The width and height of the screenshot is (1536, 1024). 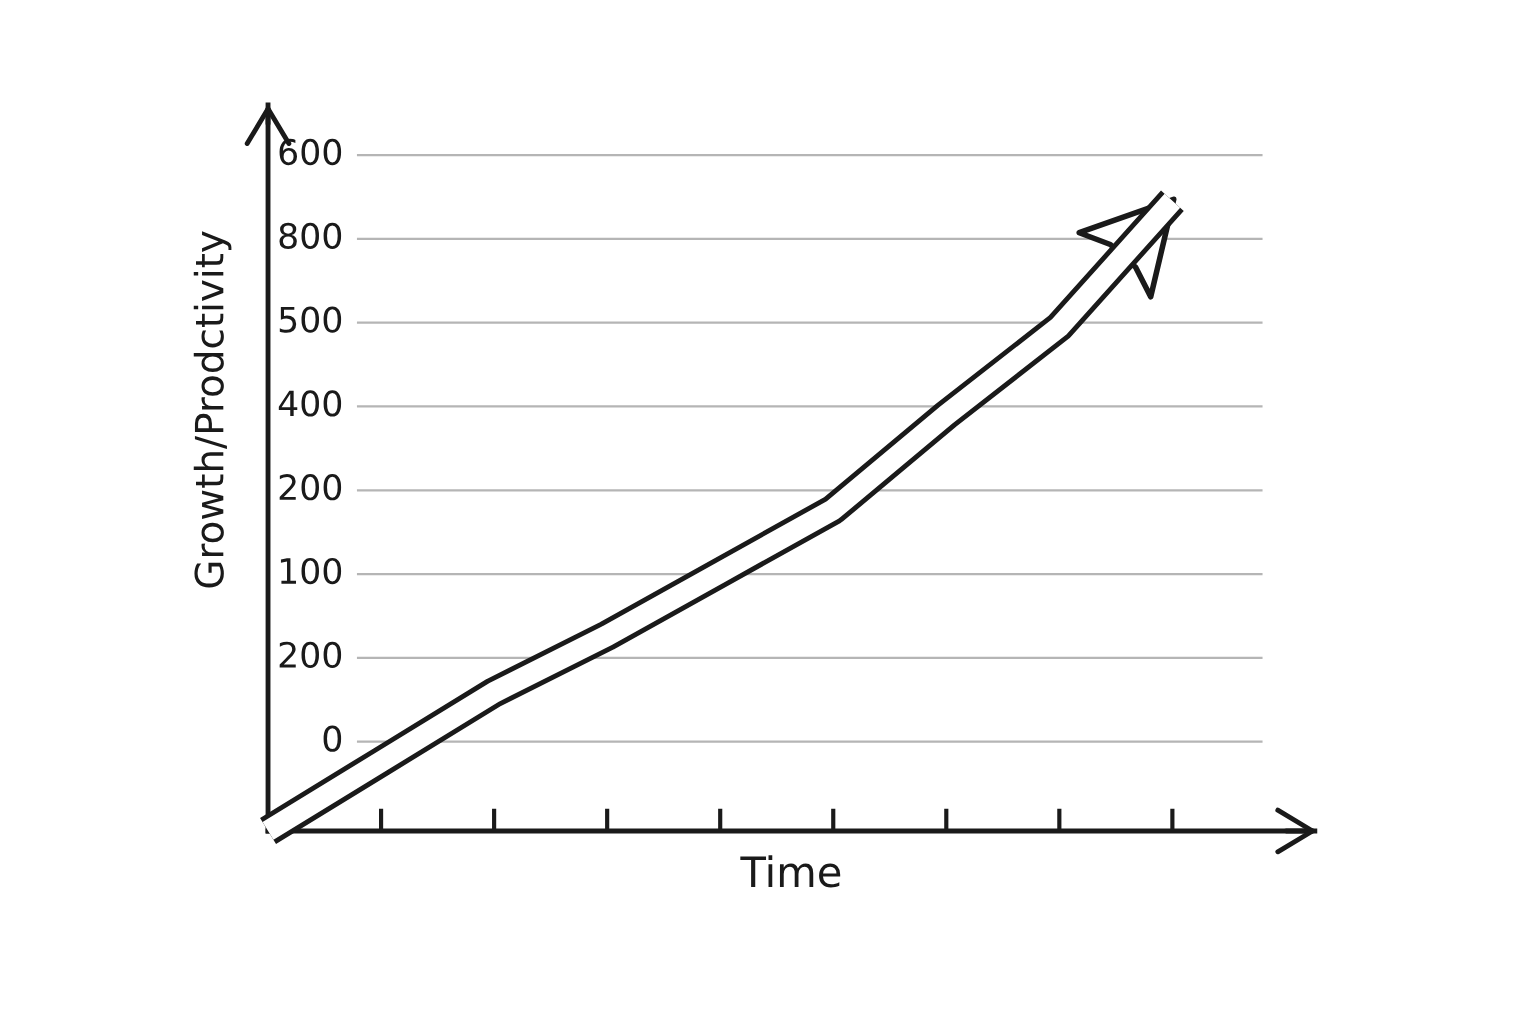 I want to click on annotation: 500, so click(x=310, y=319).